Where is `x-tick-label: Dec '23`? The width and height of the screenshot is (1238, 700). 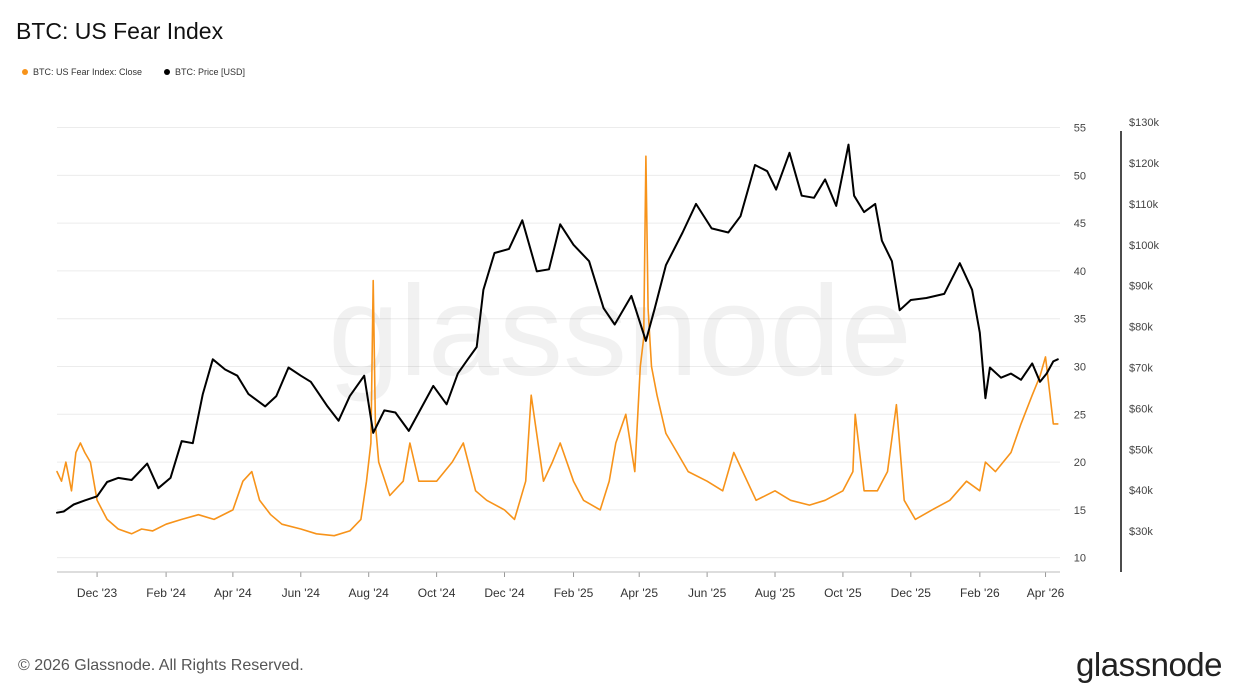
x-tick-label: Dec '23 is located at coordinates (97, 593).